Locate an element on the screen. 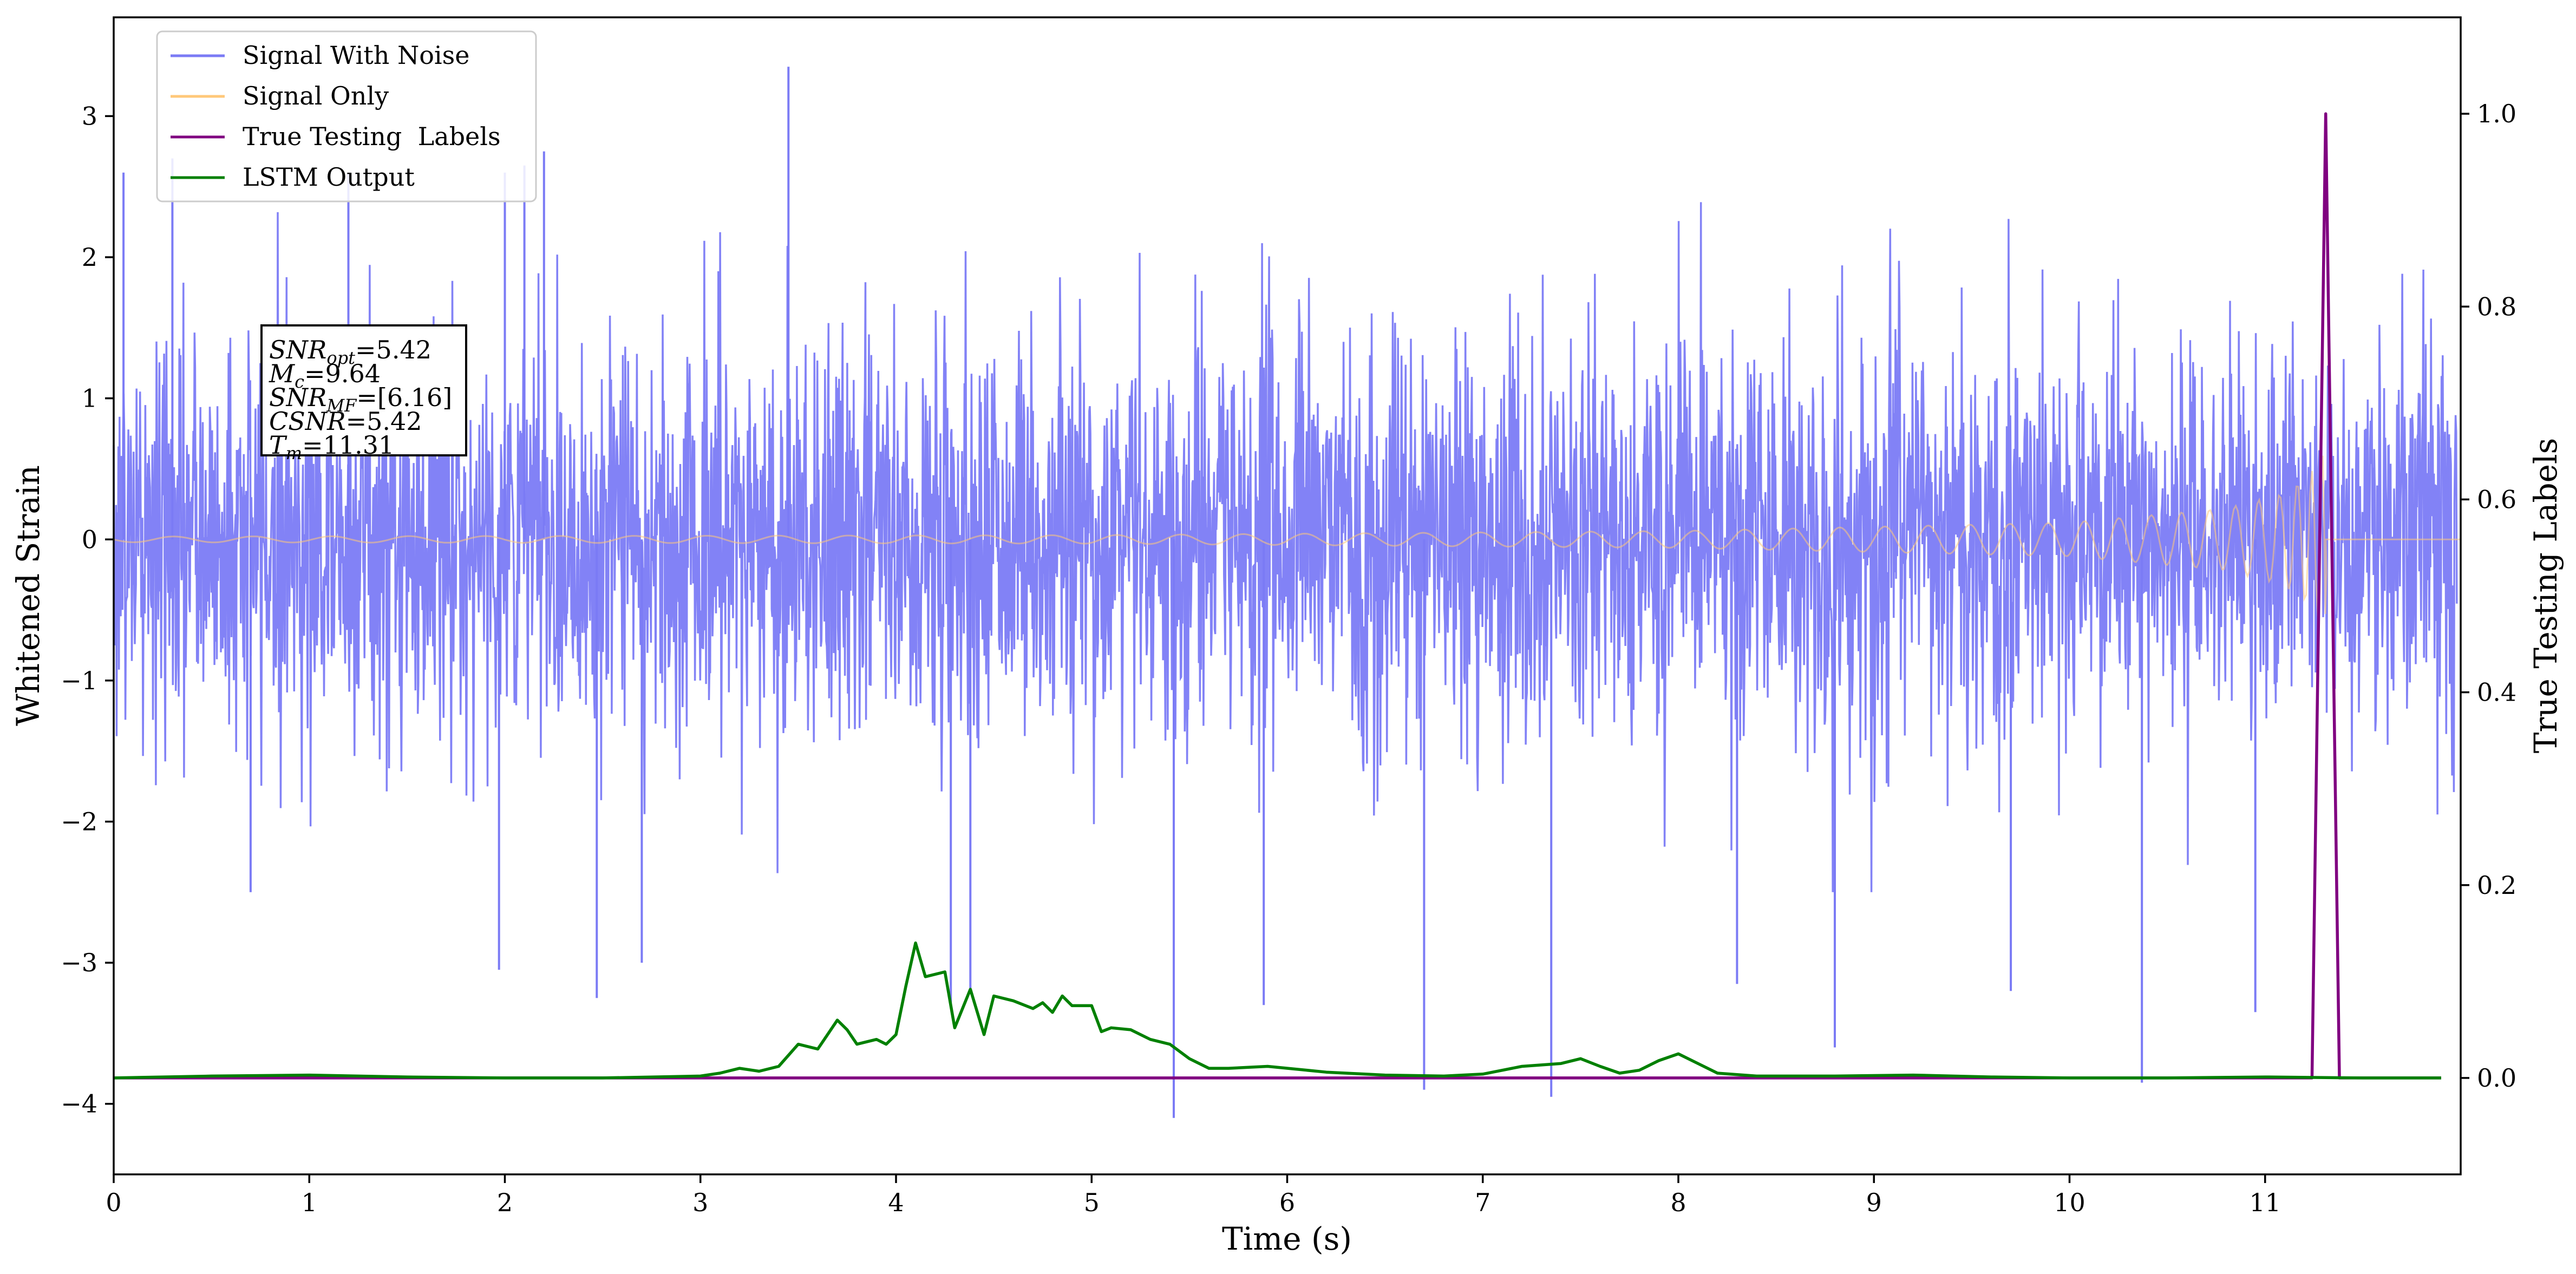 This screenshot has height=1274, width=2576. legend-item-signal-only: Signal Only is located at coordinates (280, 95).